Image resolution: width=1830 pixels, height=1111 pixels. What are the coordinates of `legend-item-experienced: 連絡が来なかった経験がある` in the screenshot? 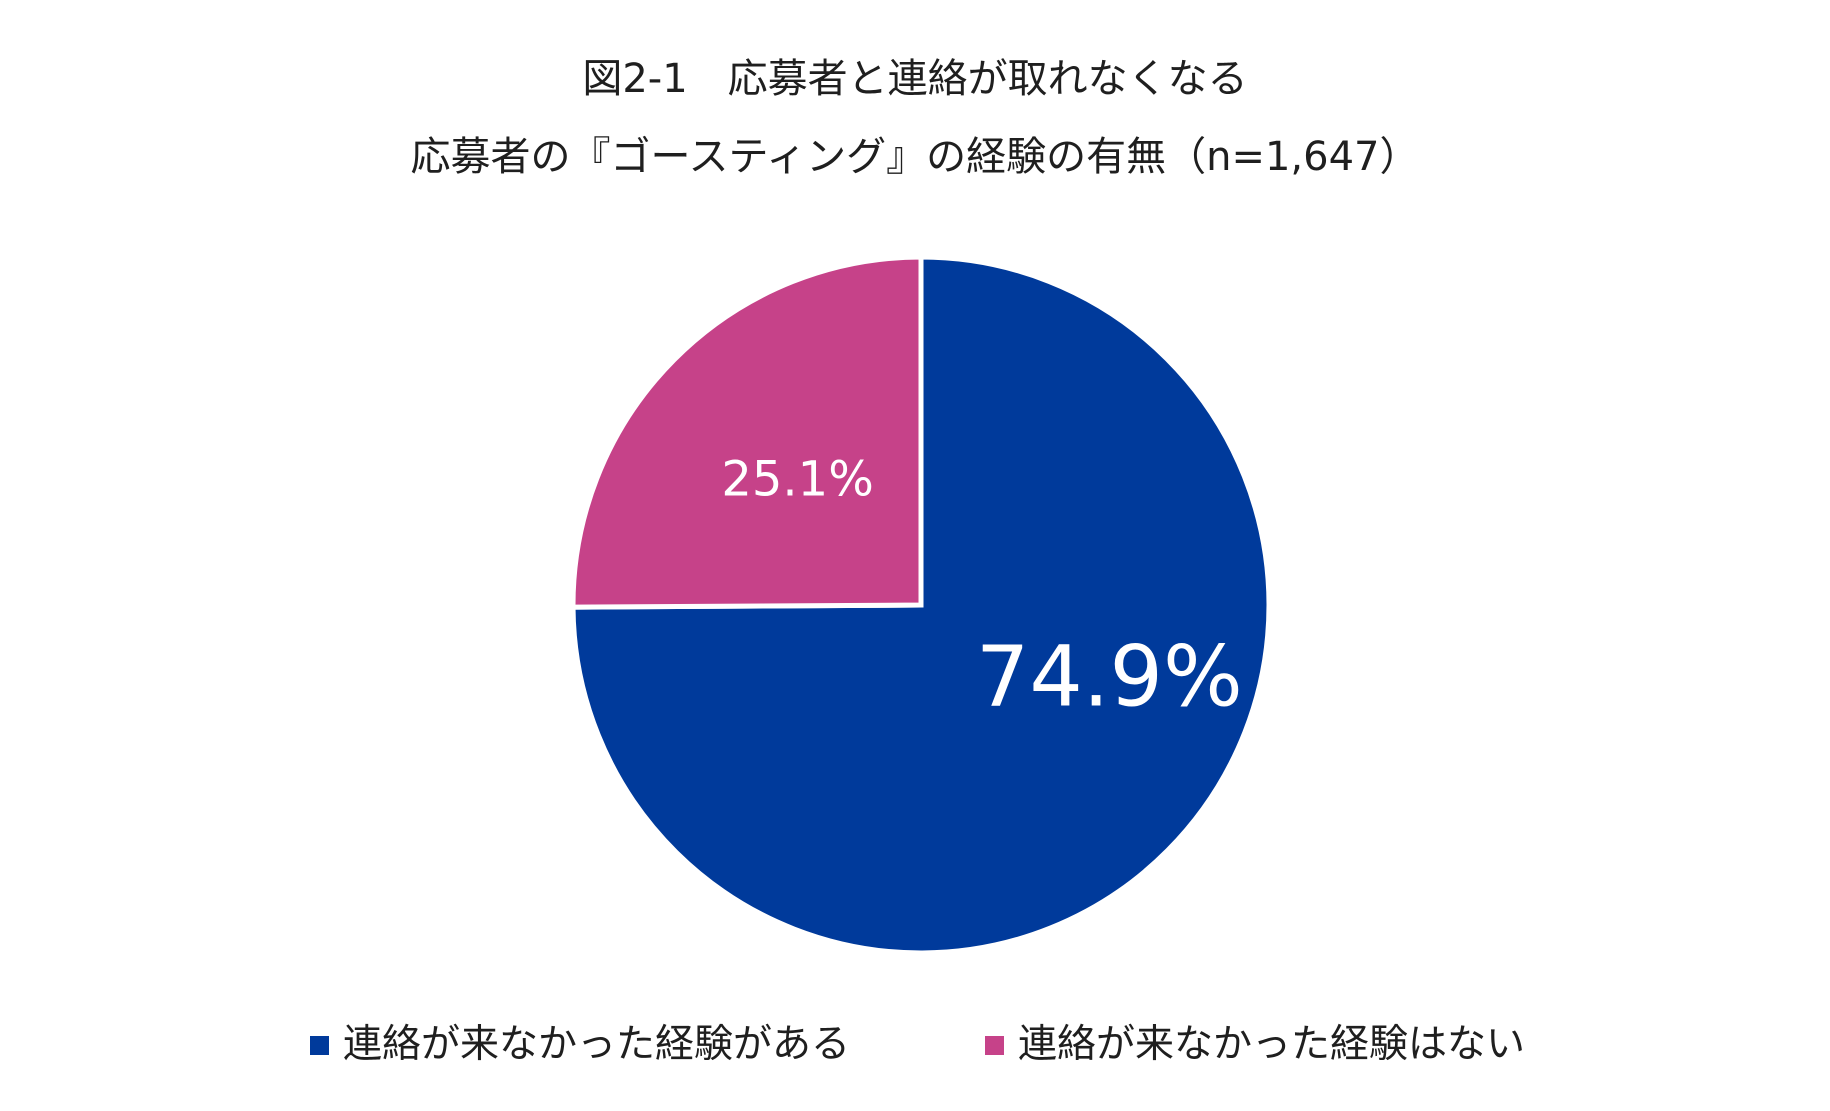 It's located at (580, 1045).